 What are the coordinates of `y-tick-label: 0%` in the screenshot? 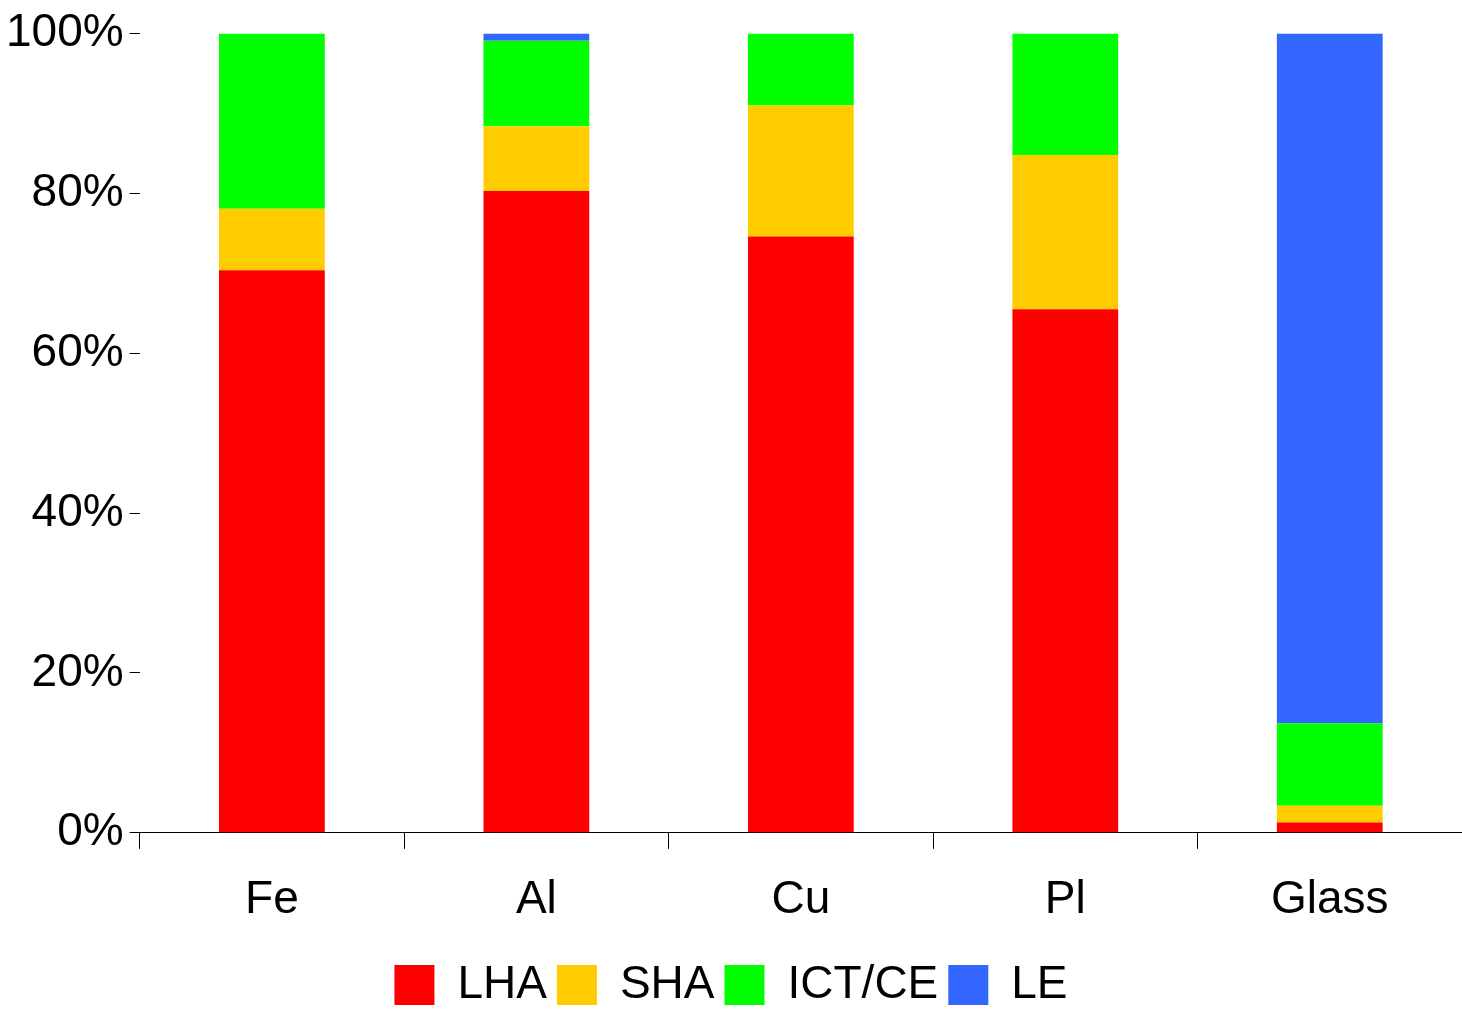 It's located at (90, 829).